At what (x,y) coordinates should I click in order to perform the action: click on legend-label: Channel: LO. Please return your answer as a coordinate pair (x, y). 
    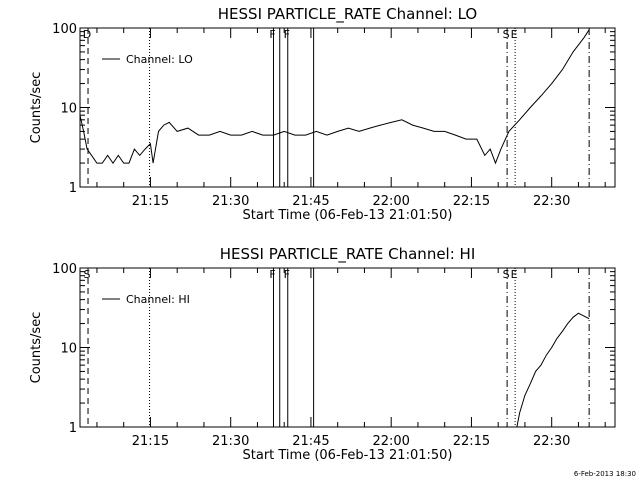
    Looking at the image, I should click on (159, 59).